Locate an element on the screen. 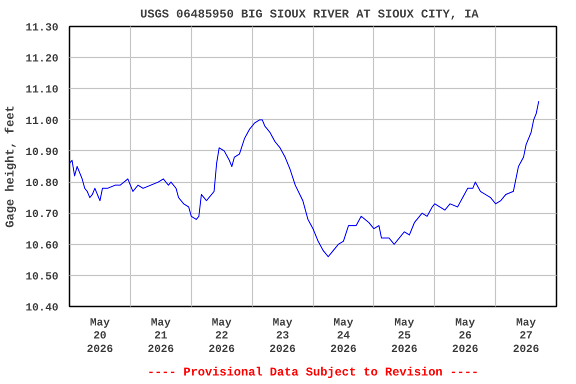 This screenshot has height=384, width=576. x-tick-label: May 26 2026 is located at coordinates (465, 337).